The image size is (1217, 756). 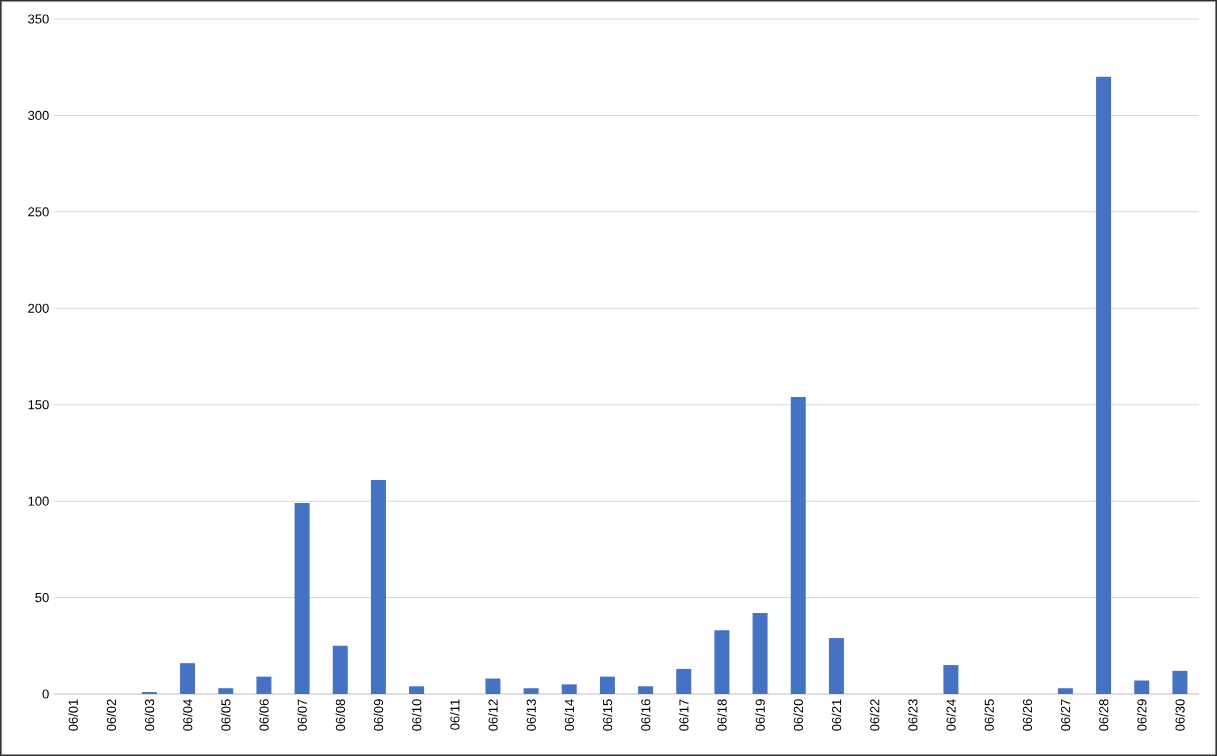 What do you see at coordinates (1027, 715) in the screenshot?
I see `x-tick-label: 06/26` at bounding box center [1027, 715].